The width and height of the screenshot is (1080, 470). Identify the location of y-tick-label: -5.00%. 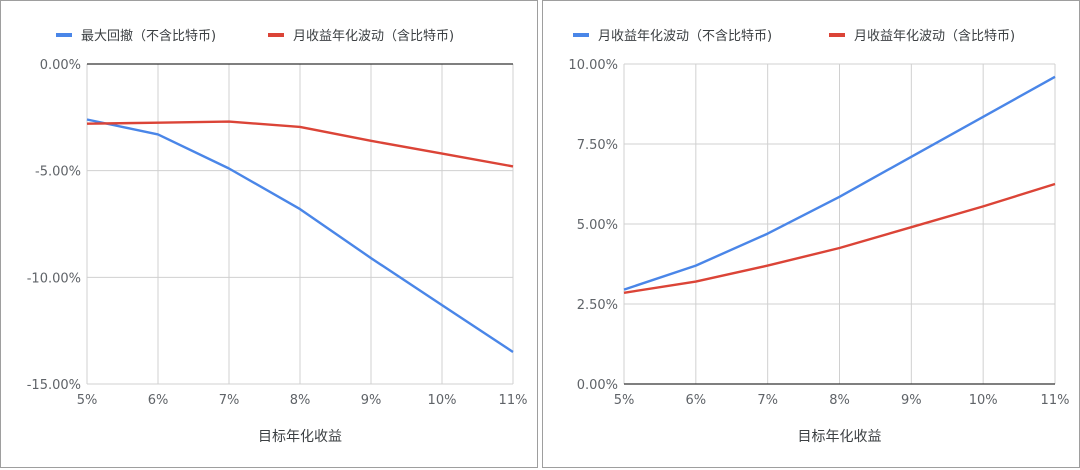
(58, 172).